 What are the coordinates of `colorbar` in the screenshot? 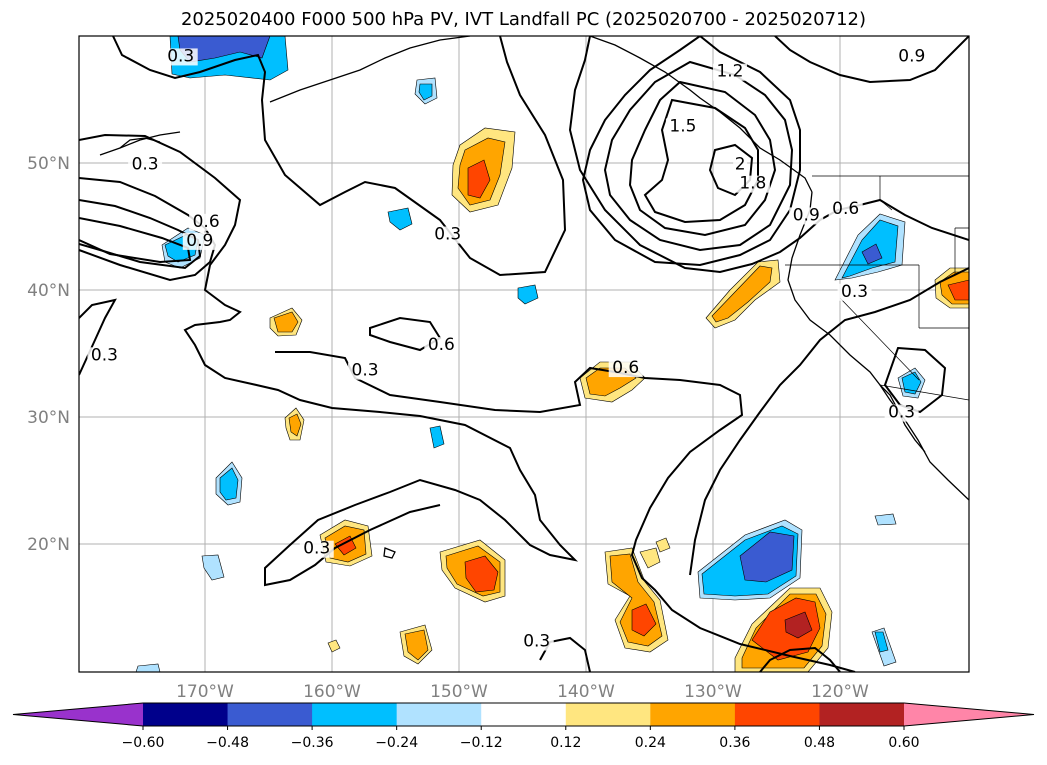 It's located at (523, 714).